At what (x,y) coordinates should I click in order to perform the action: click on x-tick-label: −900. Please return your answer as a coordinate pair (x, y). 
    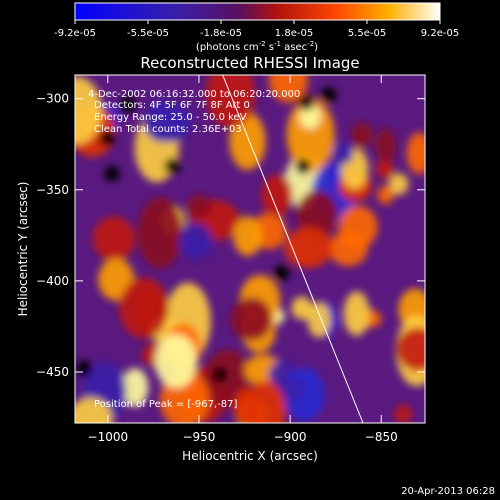
    Looking at the image, I should click on (290, 437).